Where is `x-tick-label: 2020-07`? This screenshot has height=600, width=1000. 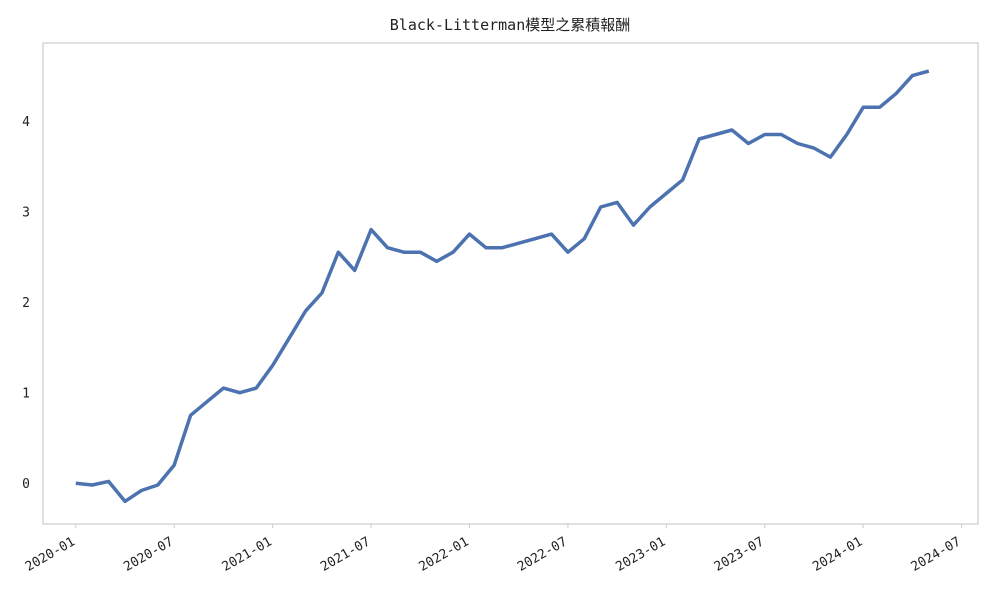 x-tick-label: 2020-07 is located at coordinates (148, 554).